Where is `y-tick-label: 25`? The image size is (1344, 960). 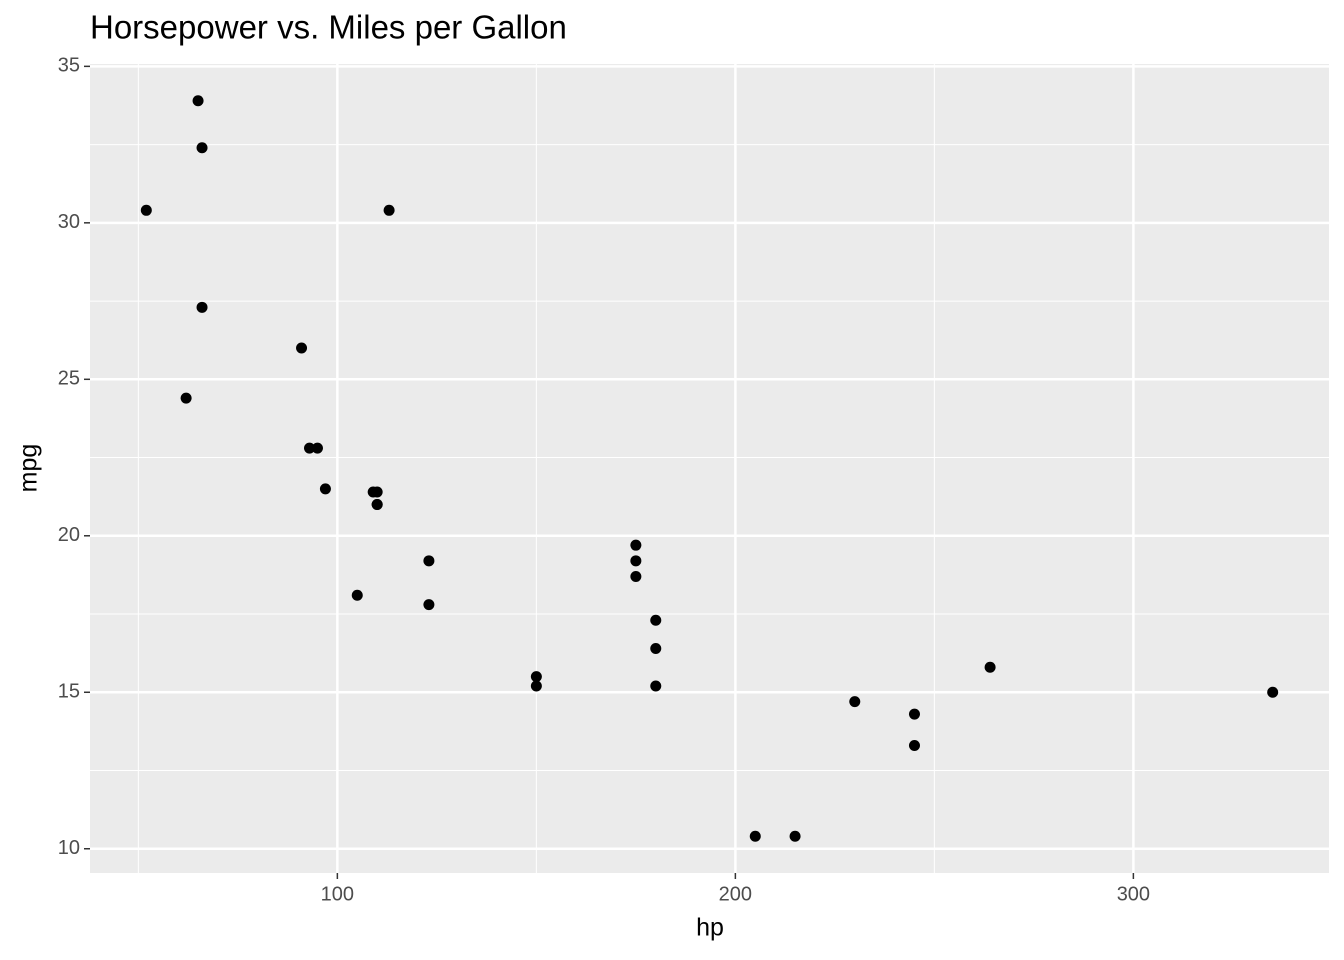 y-tick-label: 25 is located at coordinates (69, 379).